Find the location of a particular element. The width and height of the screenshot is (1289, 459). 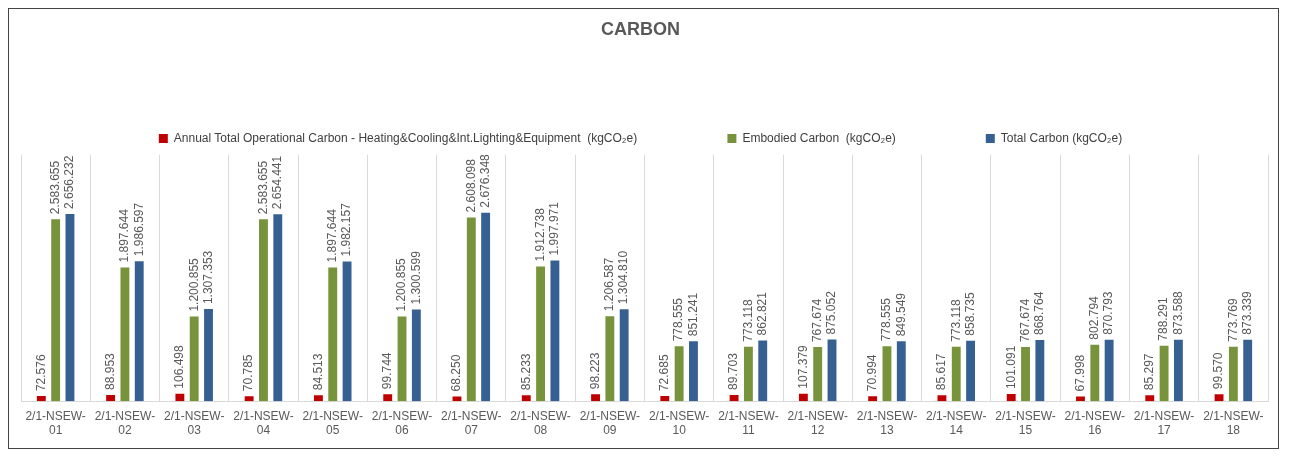

data-label: 72.576 is located at coordinates (40, 373).